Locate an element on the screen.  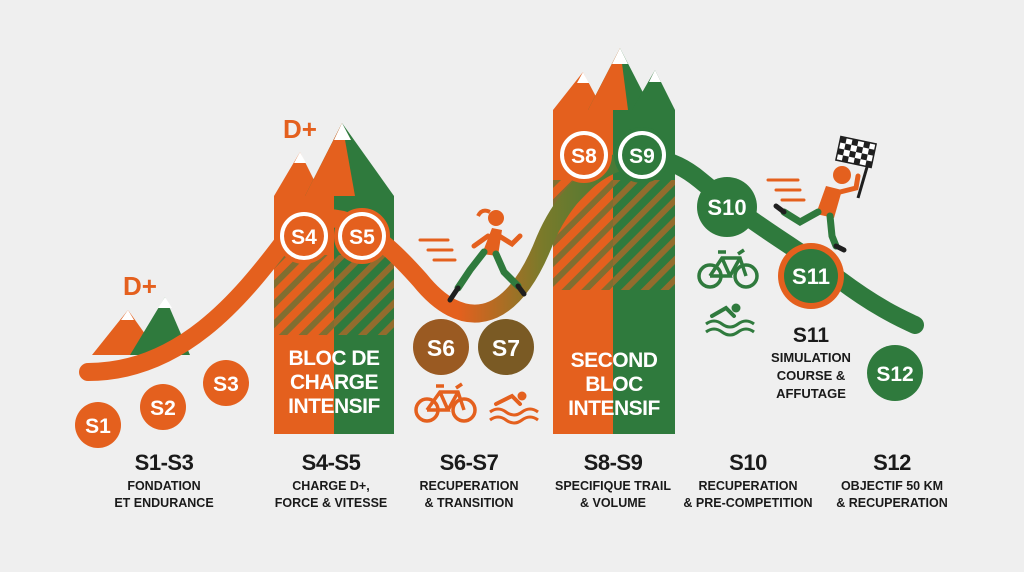
svg-text: S3 is located at coordinates (226, 384).